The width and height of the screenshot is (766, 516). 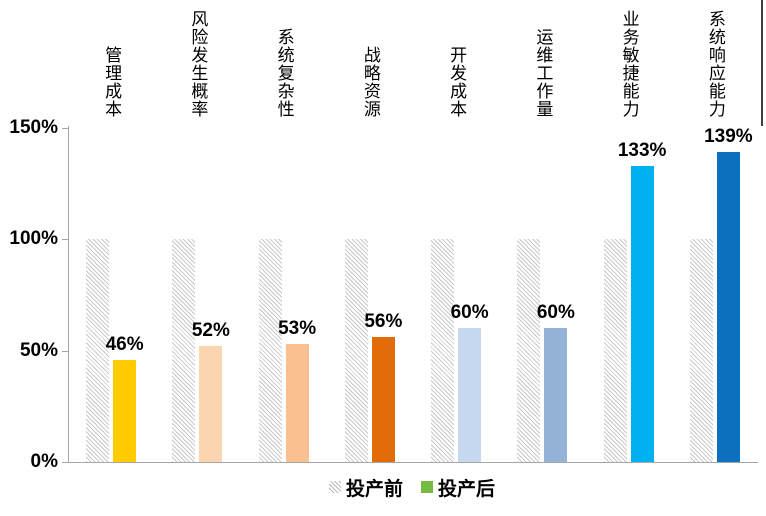 What do you see at coordinates (210, 331) in the screenshot?
I see `data-label: 52%` at bounding box center [210, 331].